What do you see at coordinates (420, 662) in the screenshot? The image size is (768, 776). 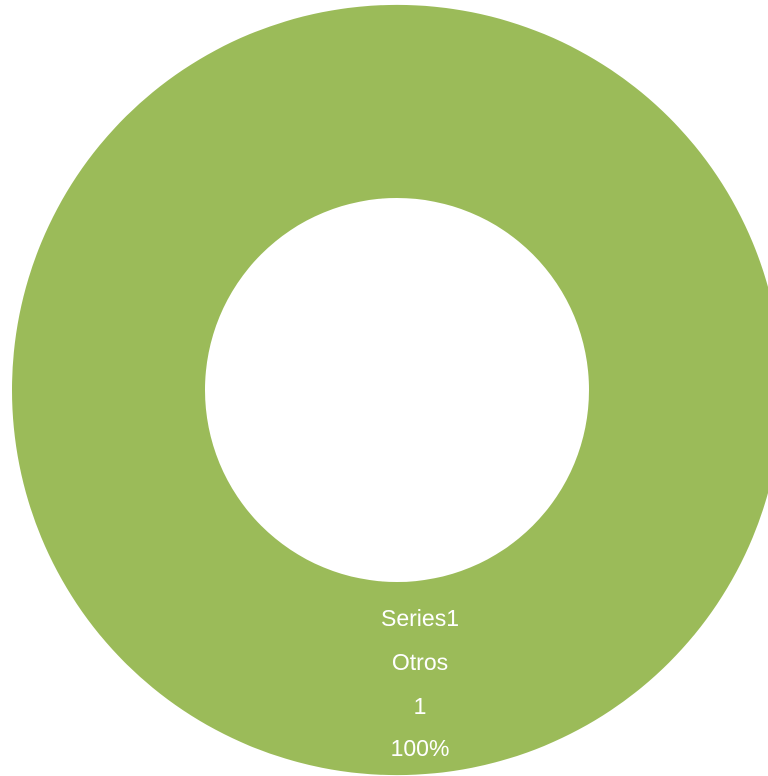 I see `data-label-category: Otros` at bounding box center [420, 662].